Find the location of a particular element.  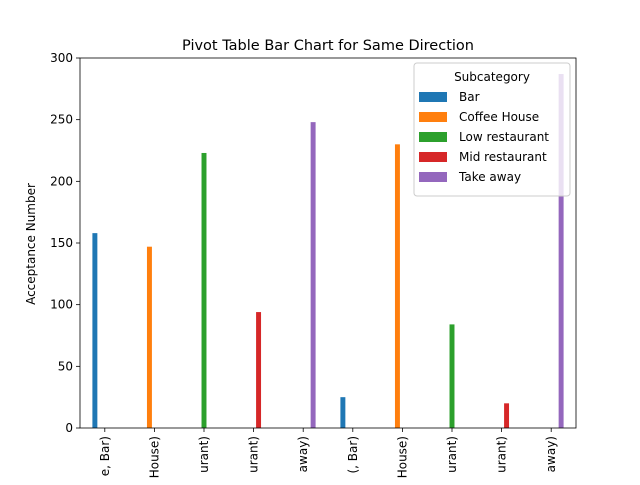

legend-label: Low restaurant is located at coordinates (504, 137).